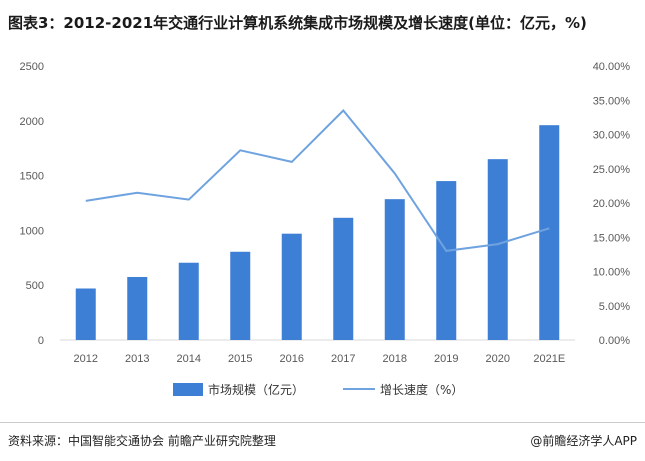  I want to click on legend-bar-swatch, so click(188, 389).